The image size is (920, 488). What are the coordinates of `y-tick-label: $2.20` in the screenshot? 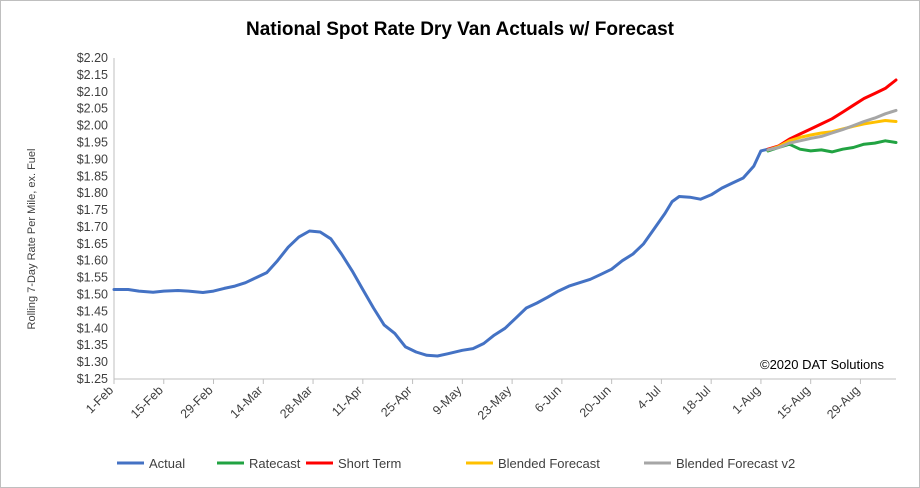 It's located at (92, 58).